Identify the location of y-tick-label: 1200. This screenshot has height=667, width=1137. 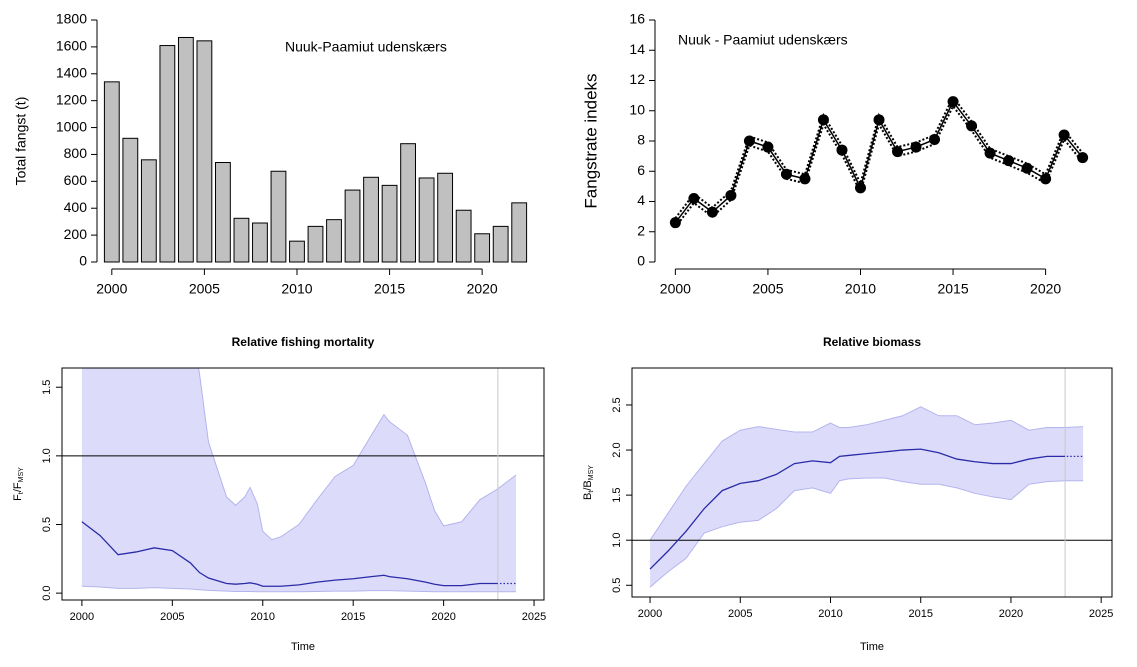
(71, 99).